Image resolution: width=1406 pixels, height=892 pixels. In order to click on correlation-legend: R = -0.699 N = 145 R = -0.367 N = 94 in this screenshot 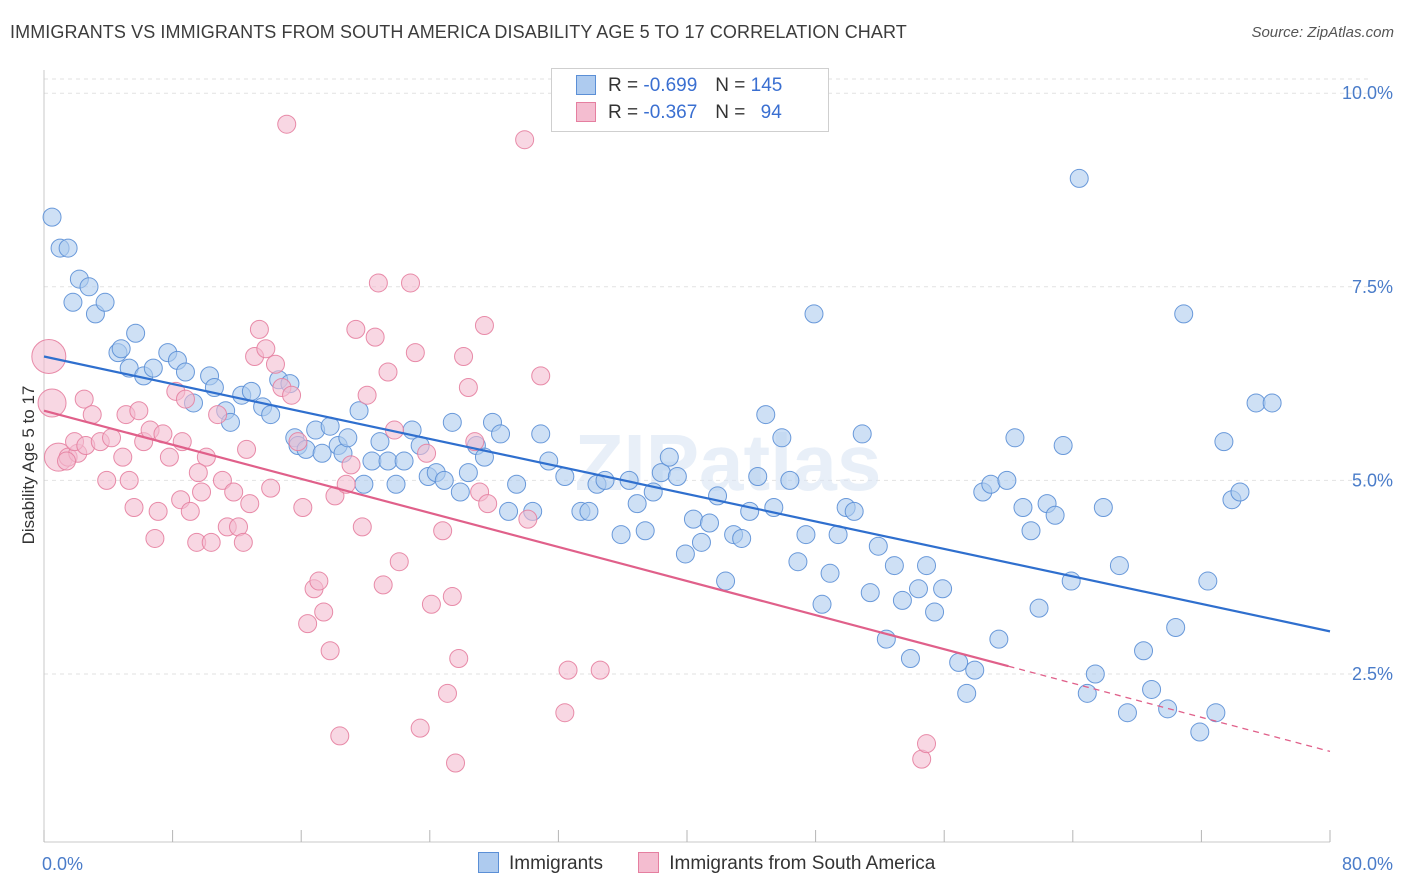, I will do `click(690, 100)`.